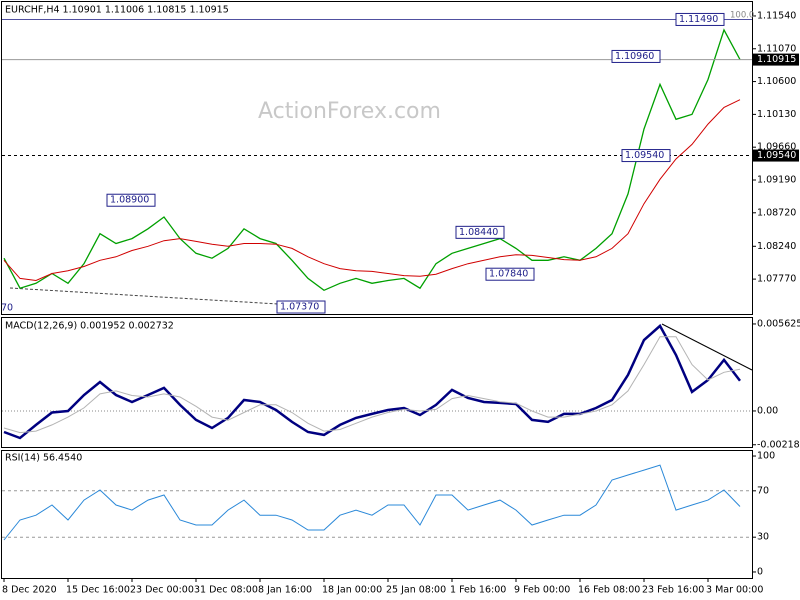  I want to click on annotation-label: 1.07840, so click(508, 274).